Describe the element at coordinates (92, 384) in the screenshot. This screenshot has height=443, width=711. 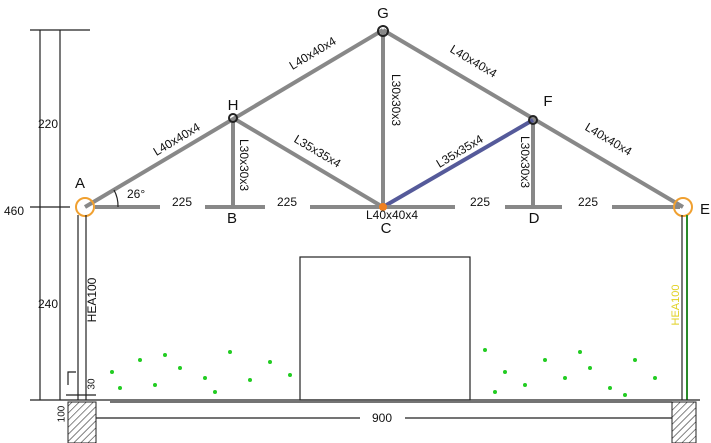
I see `dimension-label: 30` at that location.